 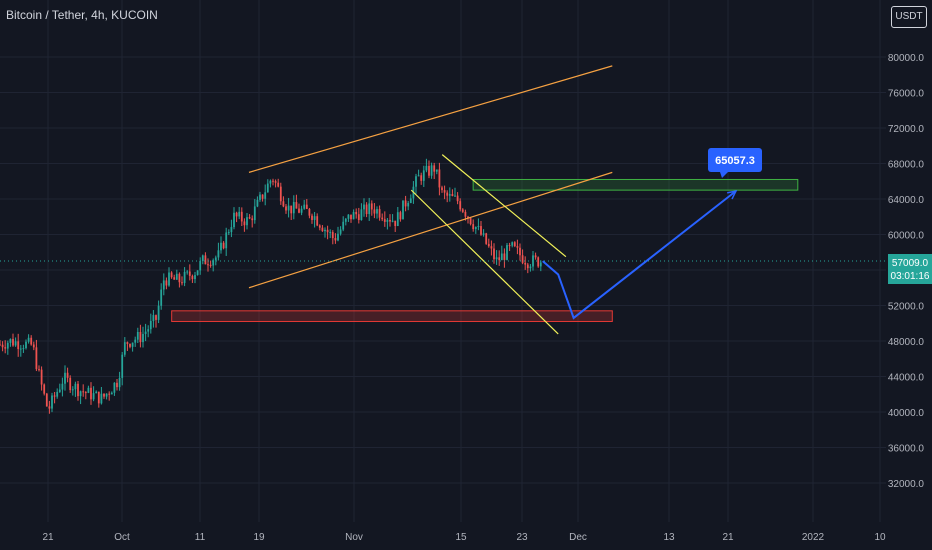 I want to click on yellow-channel-upper, so click(x=504, y=206).